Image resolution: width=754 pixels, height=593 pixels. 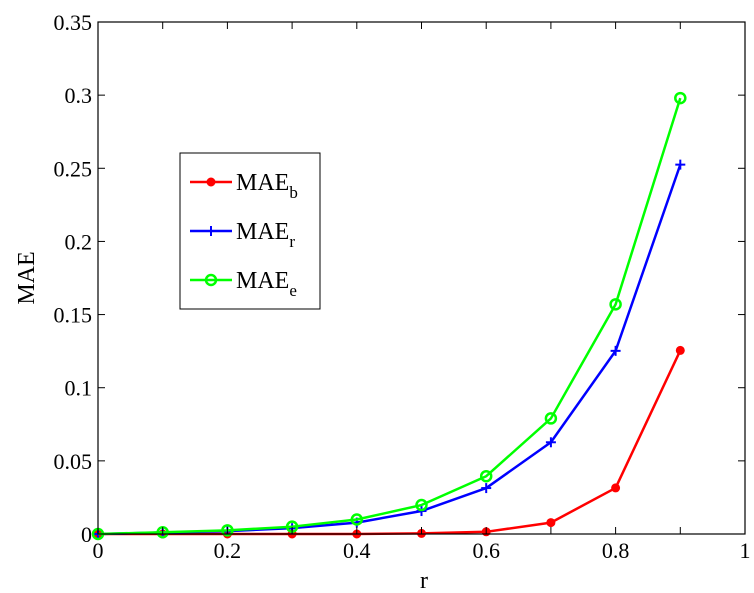 I want to click on y-tick-label: 0.1, so click(x=79, y=388).